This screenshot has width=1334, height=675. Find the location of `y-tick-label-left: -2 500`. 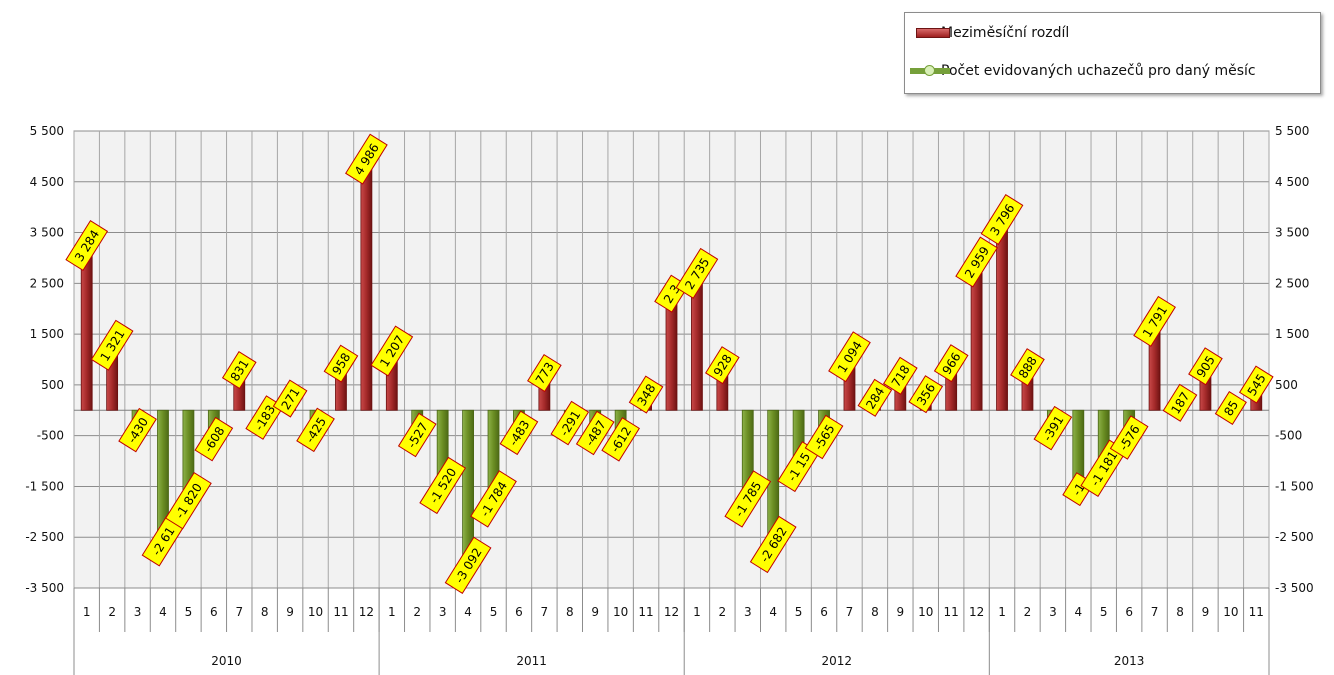

y-tick-label-left: -2 500 is located at coordinates (44, 537).